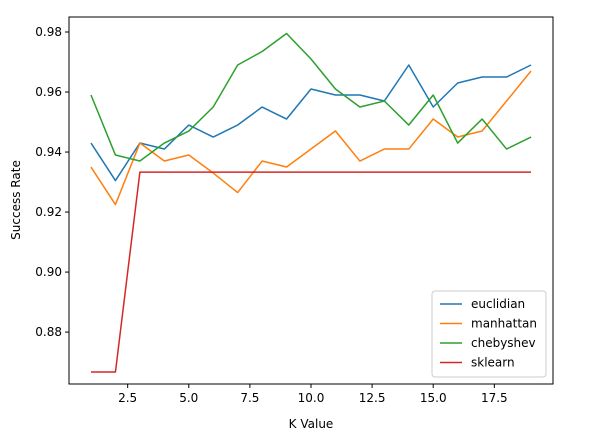 Image resolution: width=594 pixels, height=442 pixels. I want to click on x-tick-label: 2.5, so click(127, 398).